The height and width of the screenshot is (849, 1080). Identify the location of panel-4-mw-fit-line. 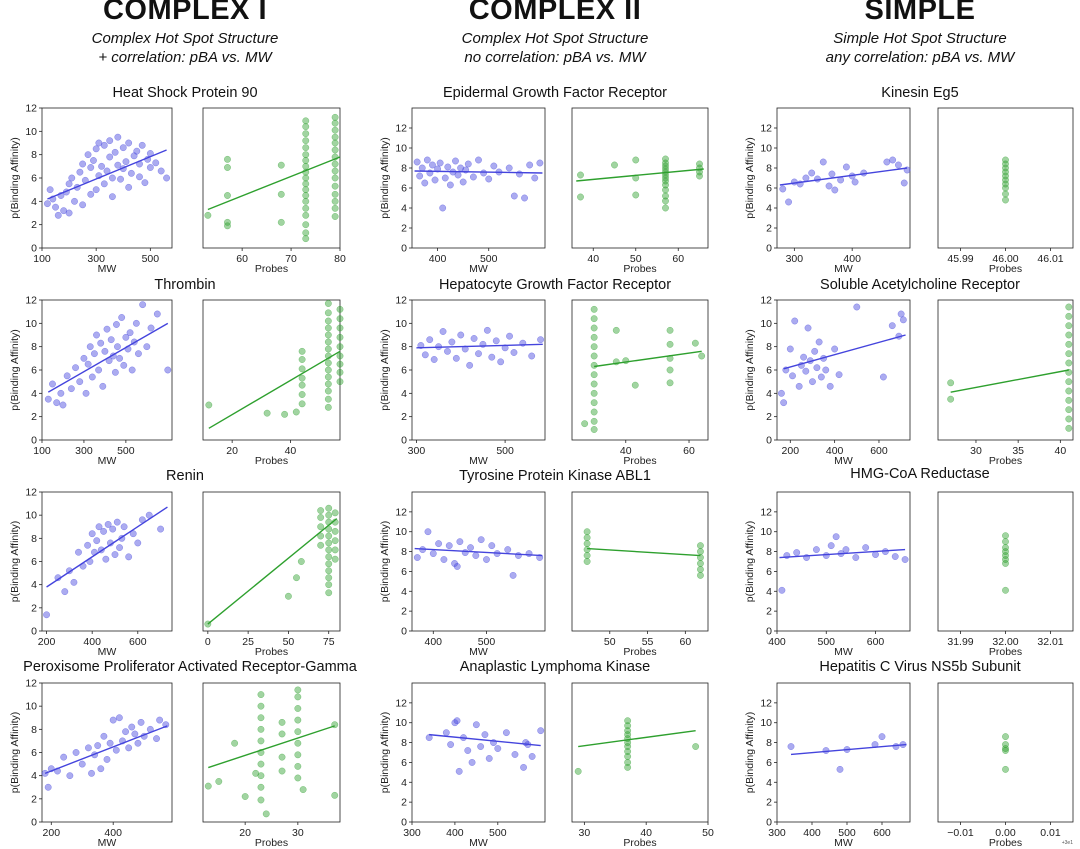
(108, 357).